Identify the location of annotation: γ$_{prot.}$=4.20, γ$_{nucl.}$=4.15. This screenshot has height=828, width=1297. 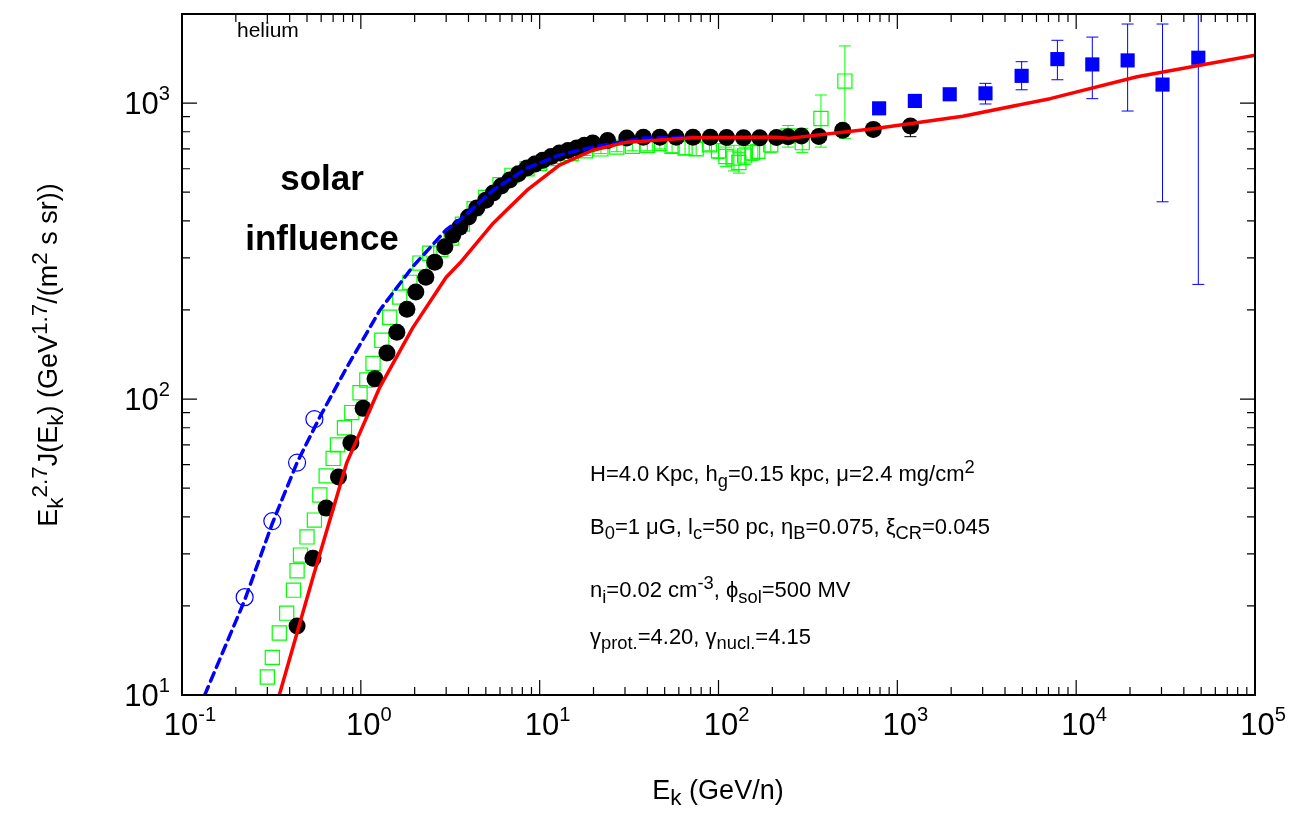
(700, 639).